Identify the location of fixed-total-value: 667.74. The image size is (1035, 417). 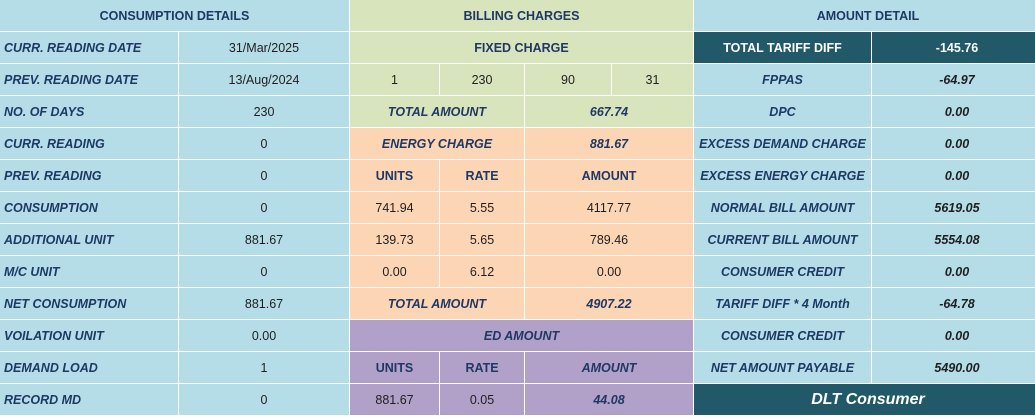
(609, 112).